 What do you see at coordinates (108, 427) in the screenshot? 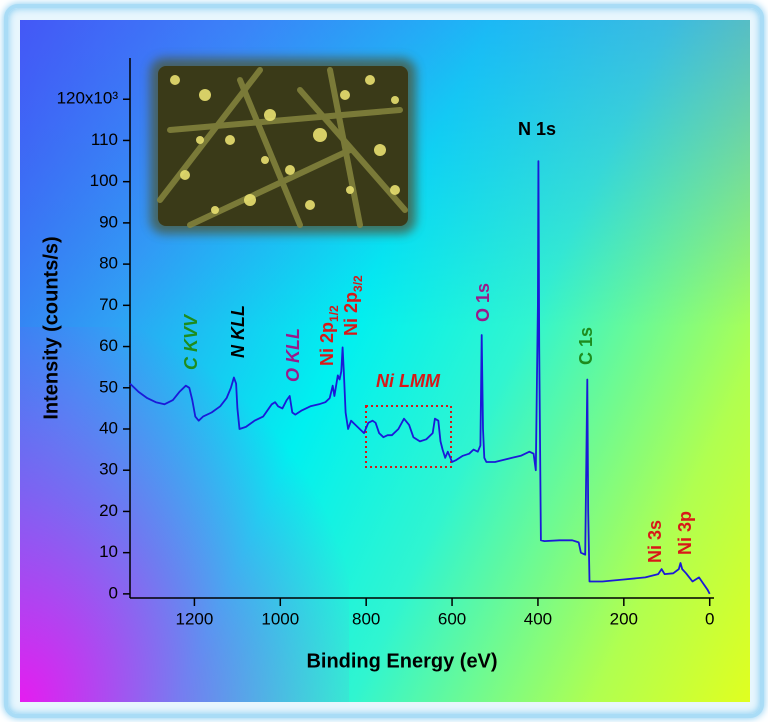
I see `y-tick-label: 40` at bounding box center [108, 427].